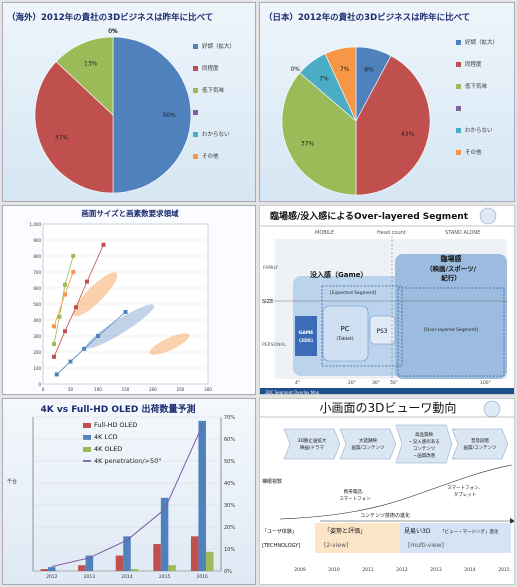 This screenshot has height=587, width=517. What do you see at coordinates (402, 570) in the screenshot?
I see `year-label: 2012` at bounding box center [402, 570].